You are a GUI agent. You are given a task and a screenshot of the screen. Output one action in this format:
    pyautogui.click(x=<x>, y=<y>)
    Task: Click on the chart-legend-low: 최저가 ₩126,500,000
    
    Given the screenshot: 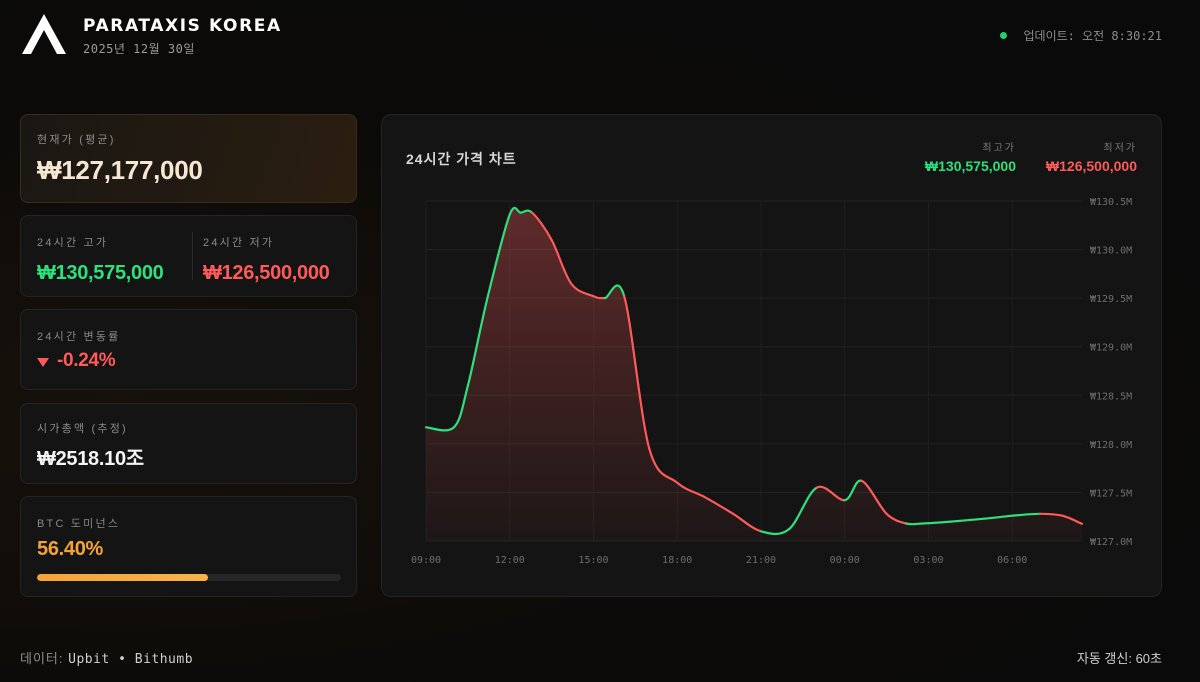 What is the action you would take?
    pyautogui.click(x=1091, y=156)
    